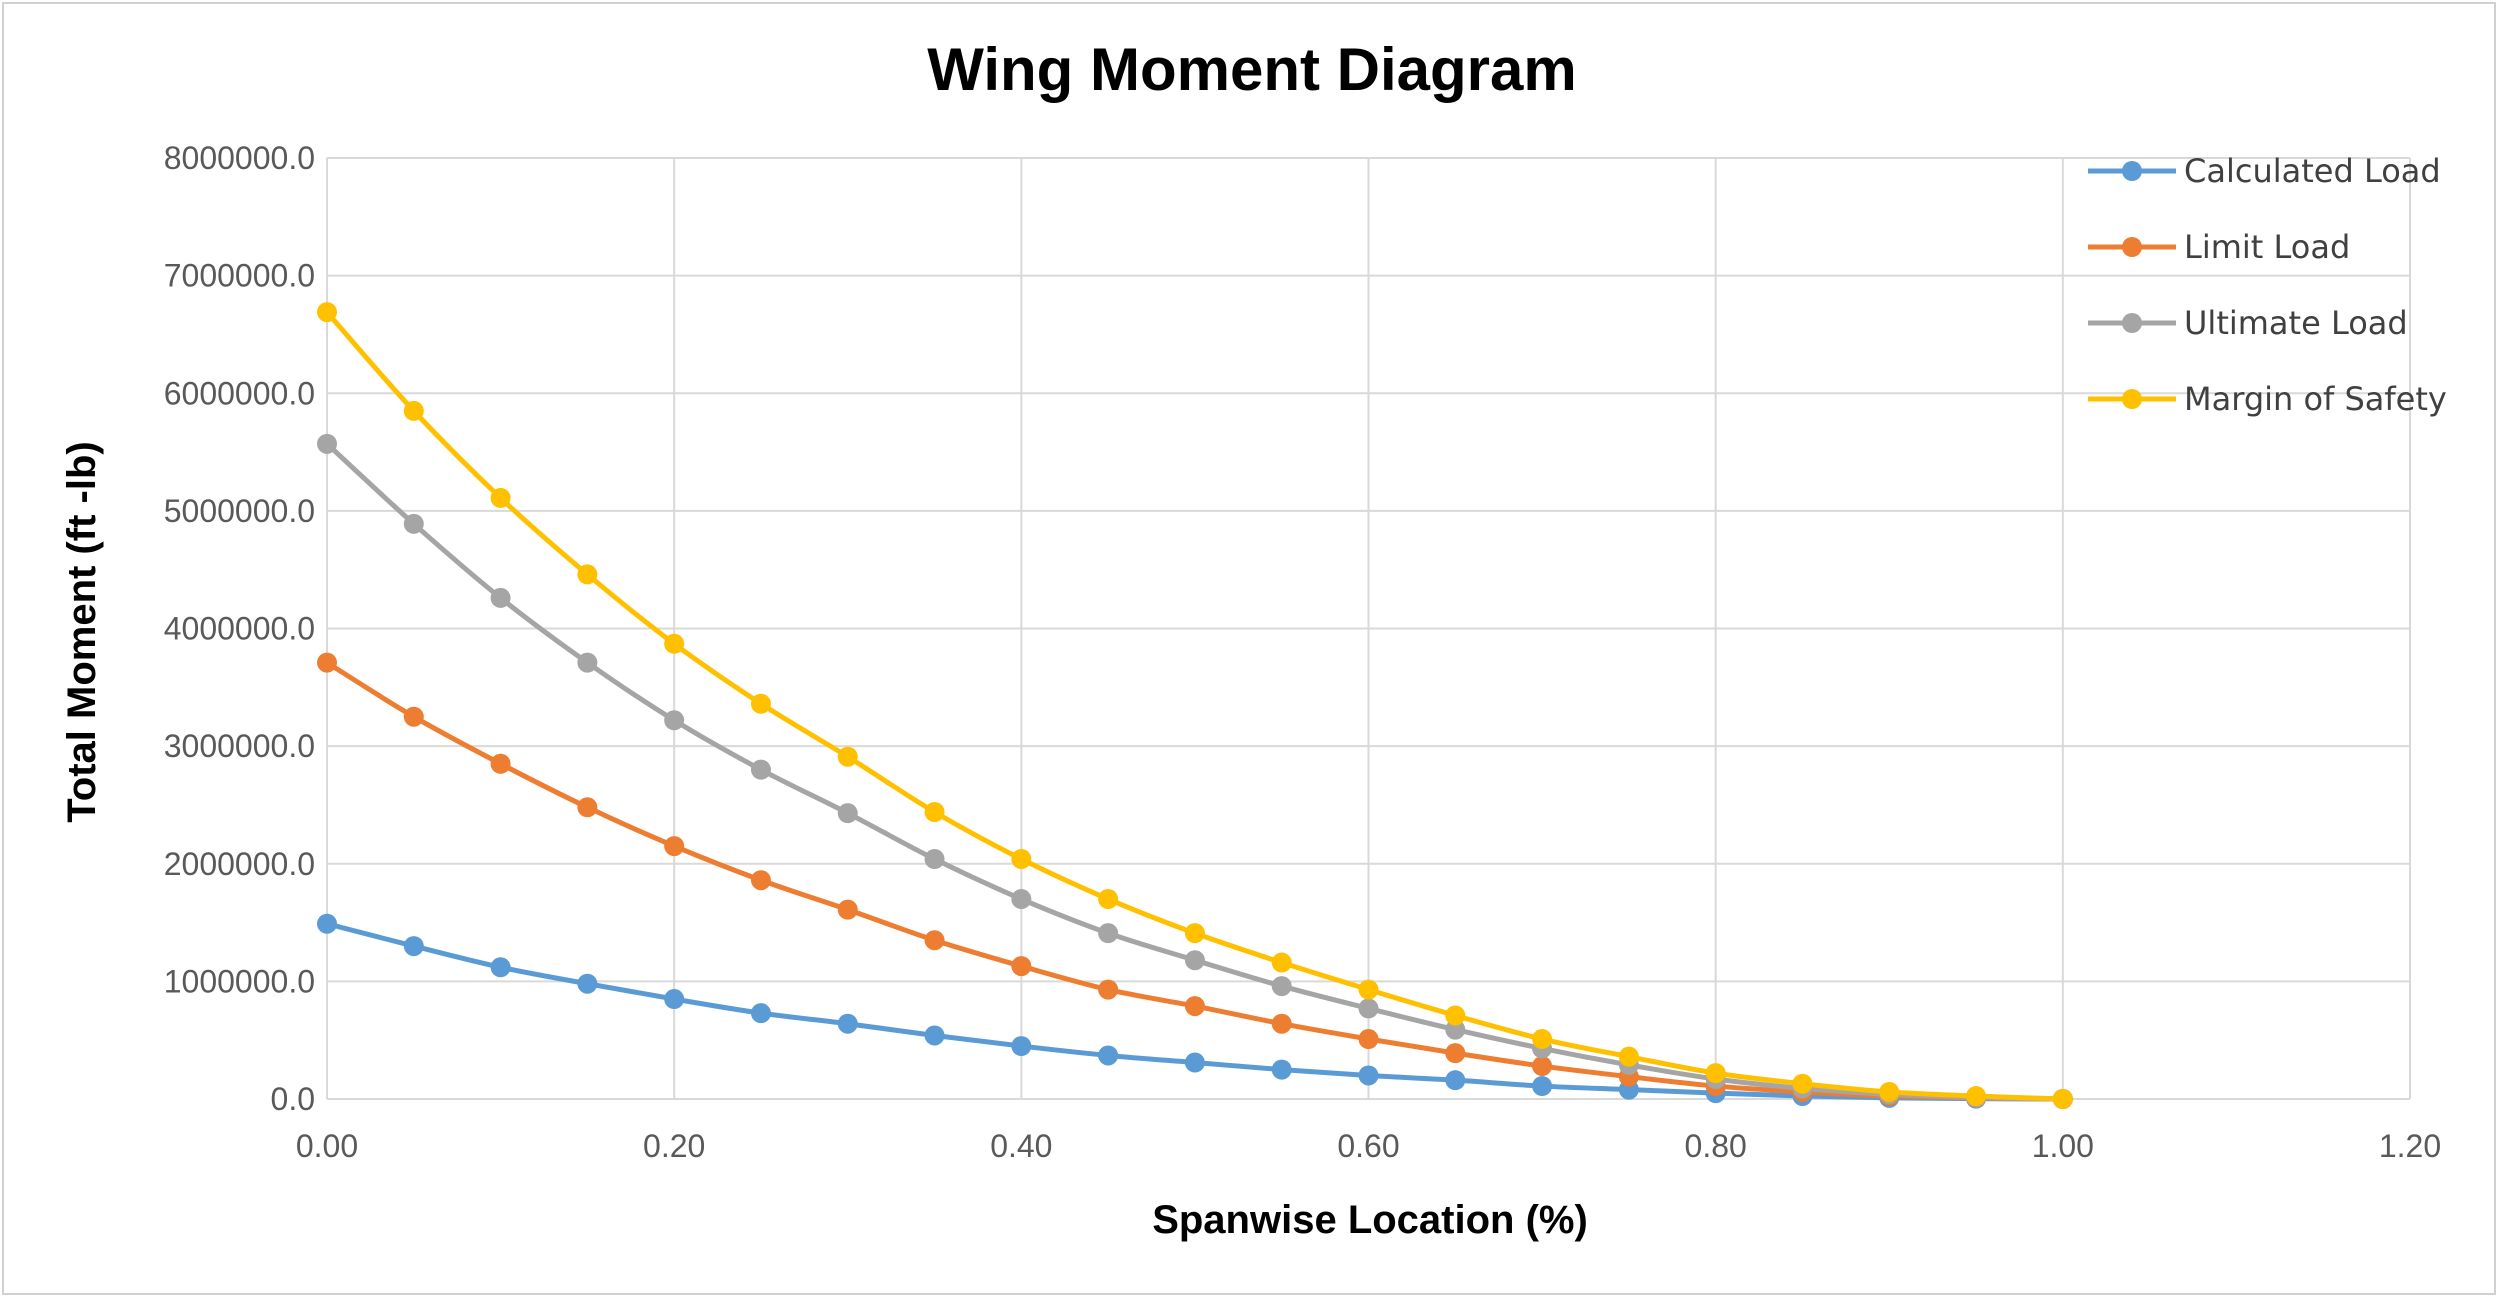 This screenshot has width=2500, height=1299. I want to click on legend-item: Ultimate Load, so click(2248, 323).